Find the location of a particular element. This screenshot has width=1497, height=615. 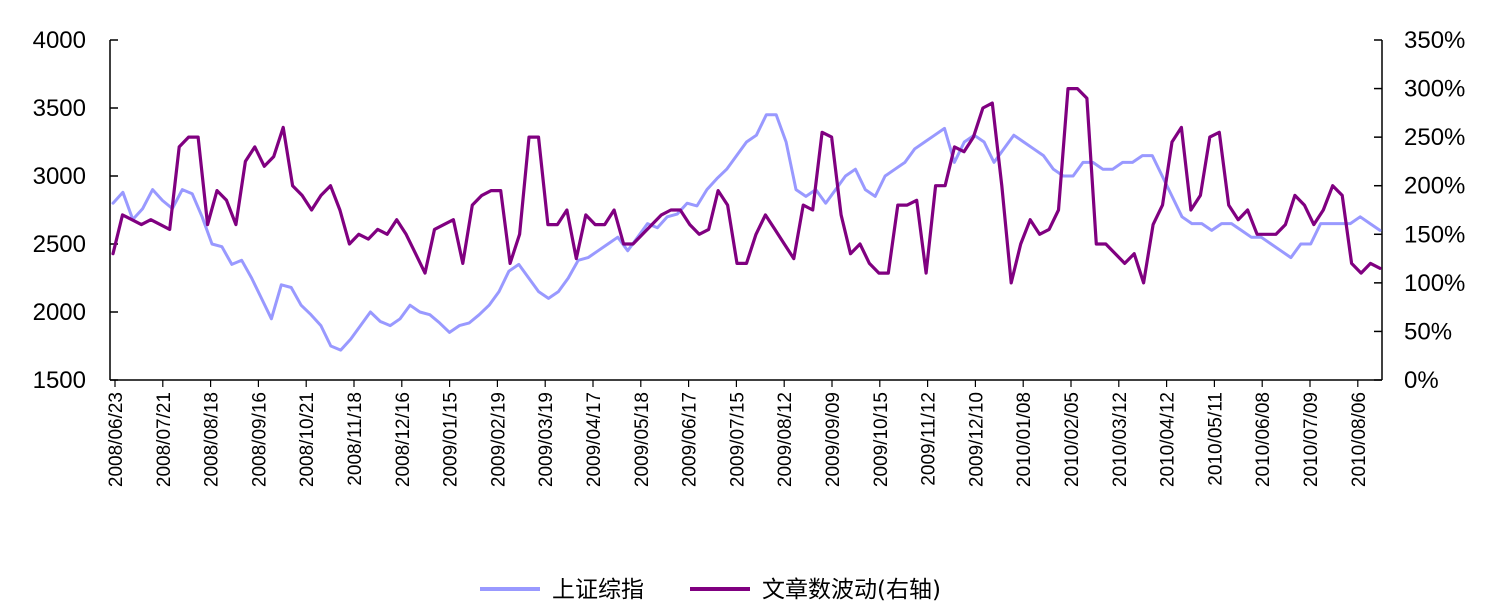

left-tick-label: 2000 is located at coordinates (59, 312).